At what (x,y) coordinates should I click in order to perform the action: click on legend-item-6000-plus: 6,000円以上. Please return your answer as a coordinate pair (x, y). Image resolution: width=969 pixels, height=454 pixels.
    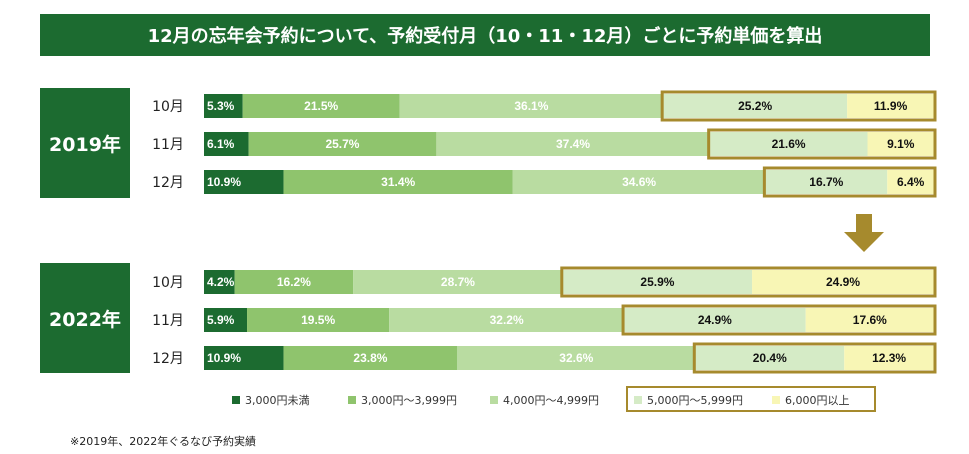
    Looking at the image, I should click on (811, 400).